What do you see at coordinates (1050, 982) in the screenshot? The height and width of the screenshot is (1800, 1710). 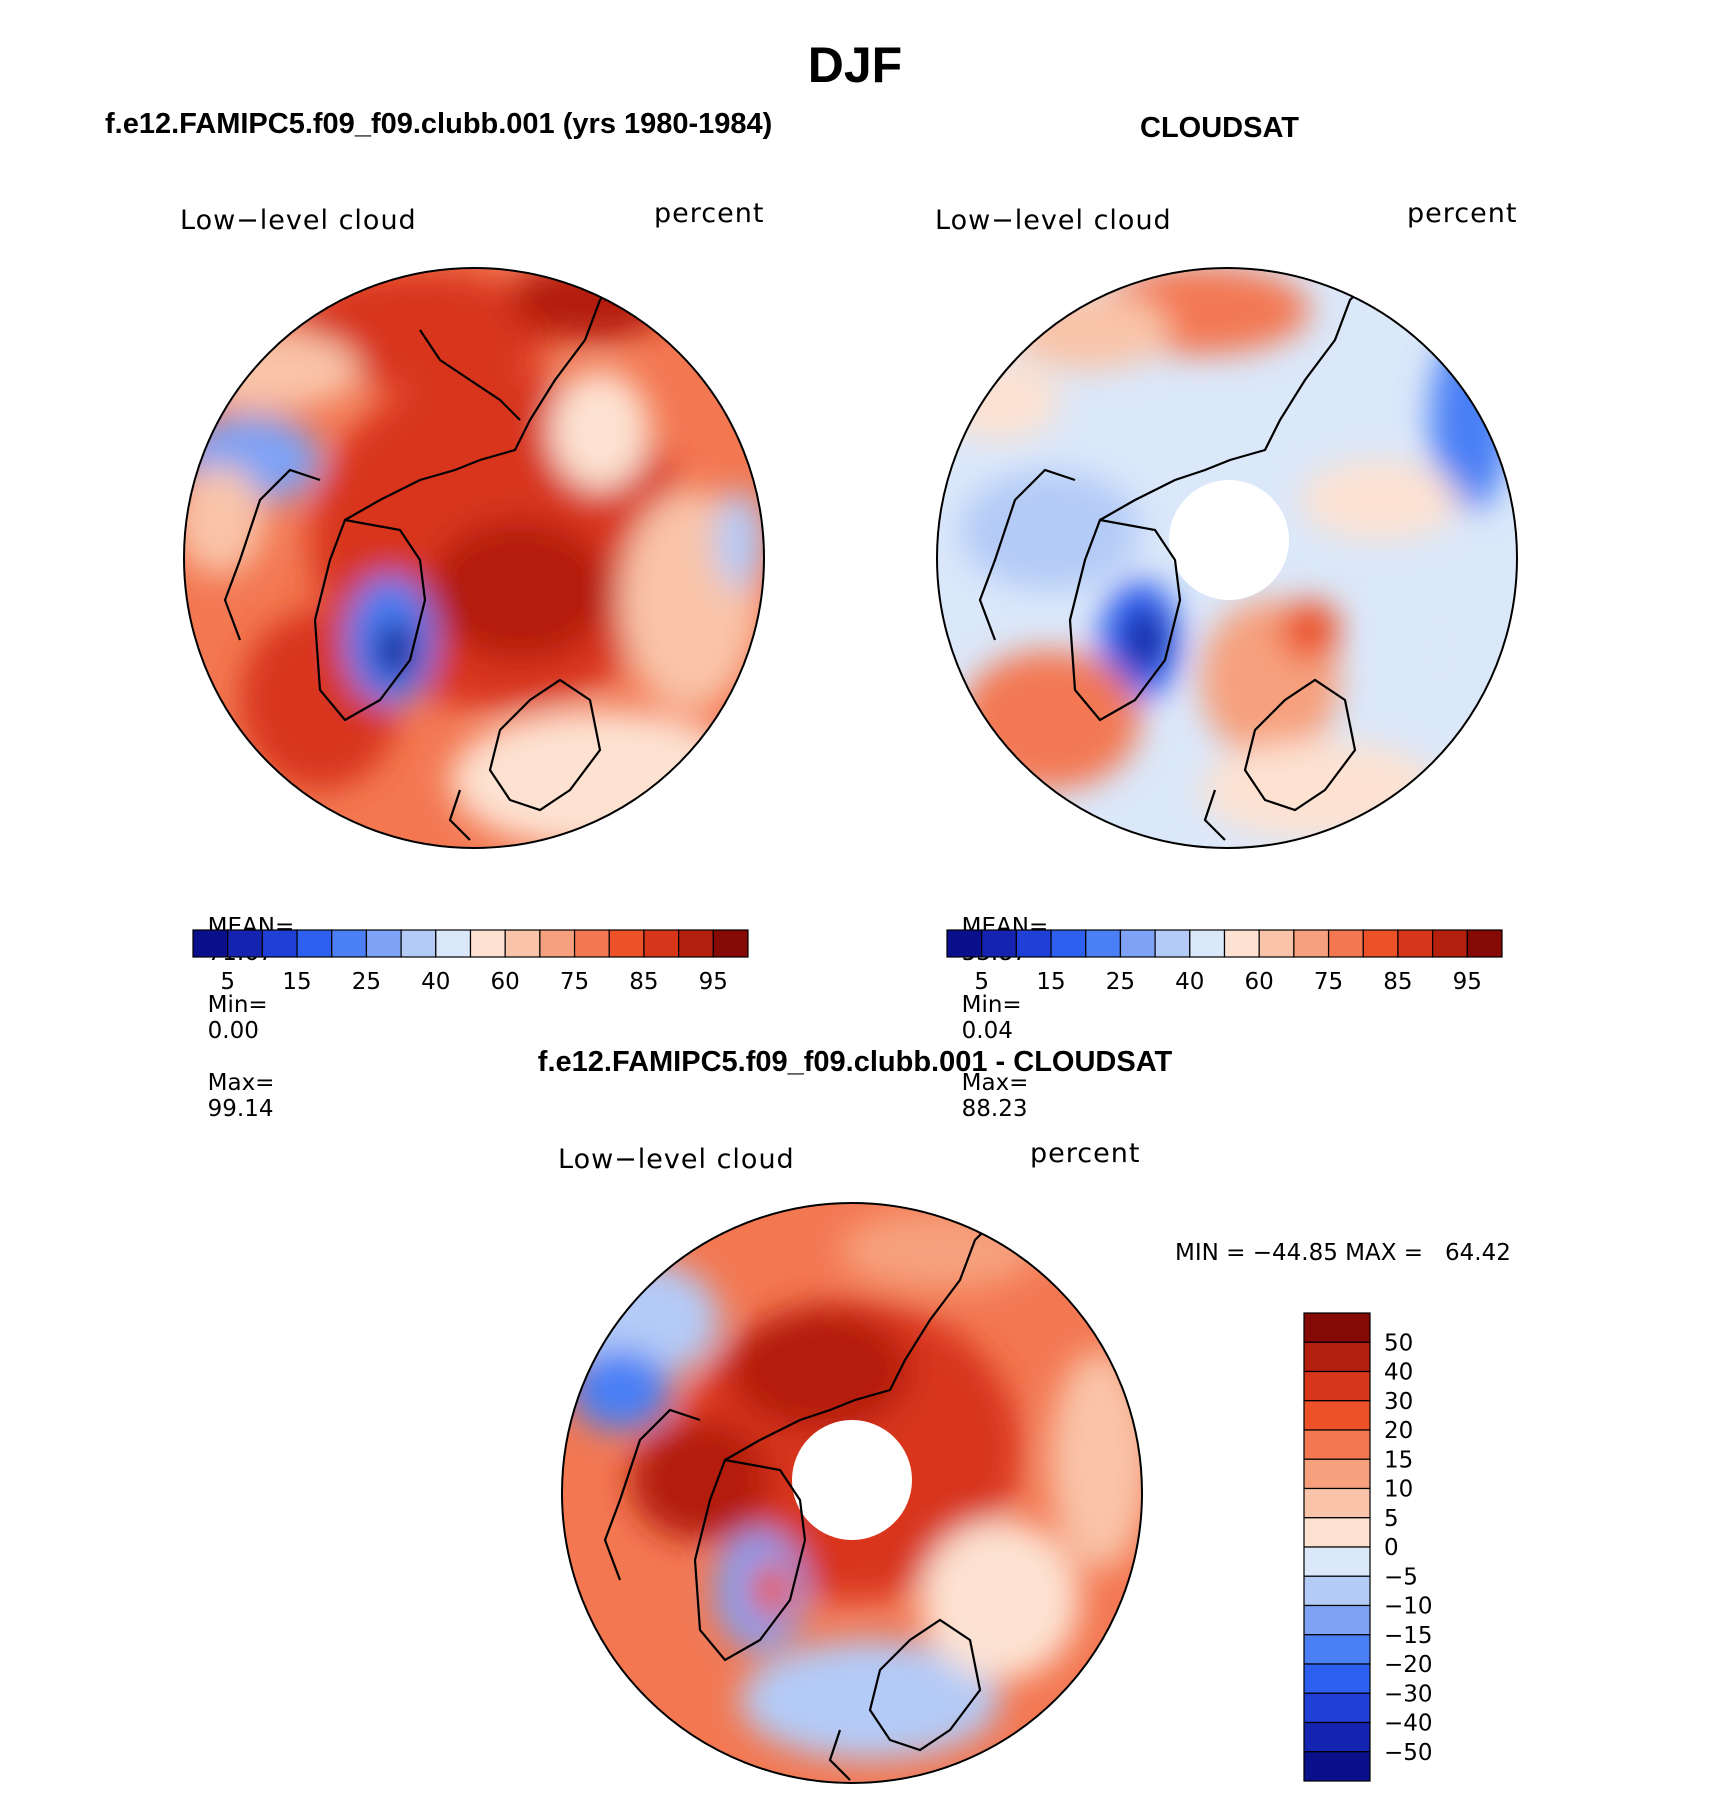 I see `obs-colorbar-label: 15` at bounding box center [1050, 982].